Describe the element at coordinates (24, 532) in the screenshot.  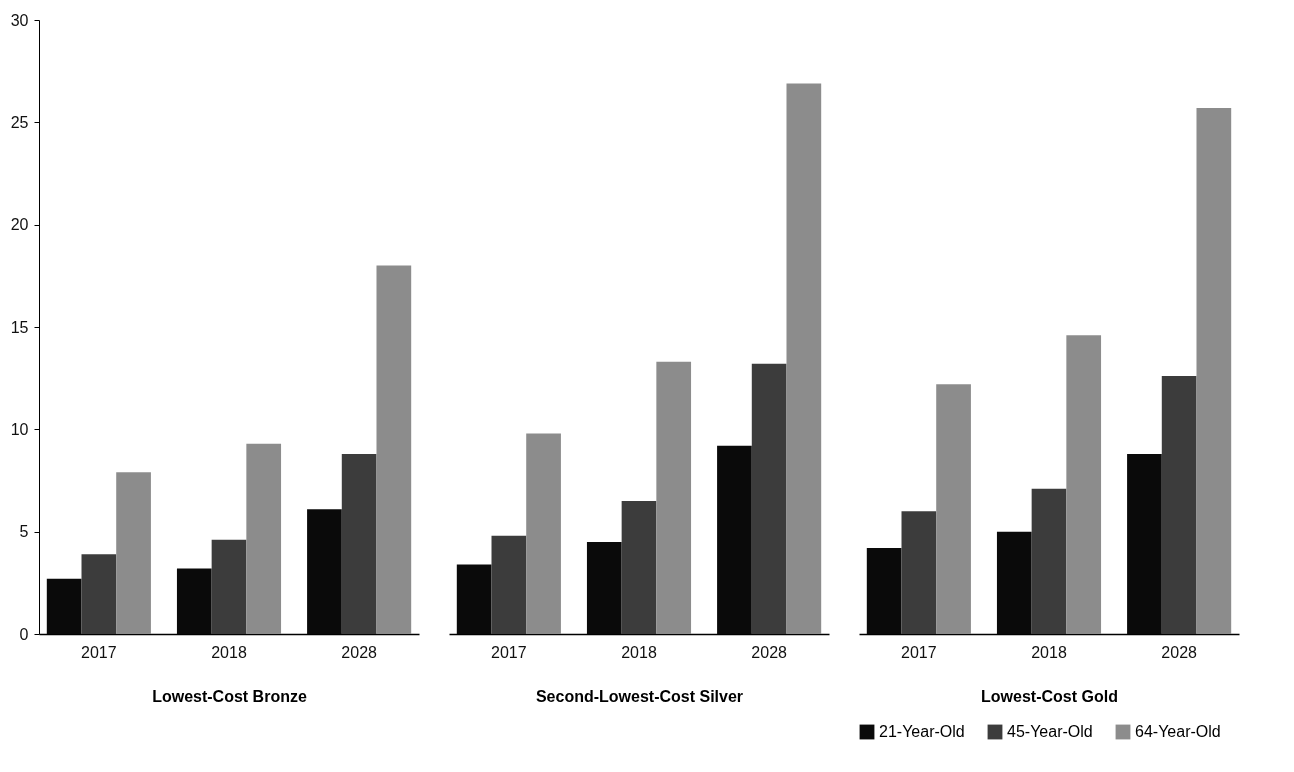
I see `y-tick-label: 5` at that location.